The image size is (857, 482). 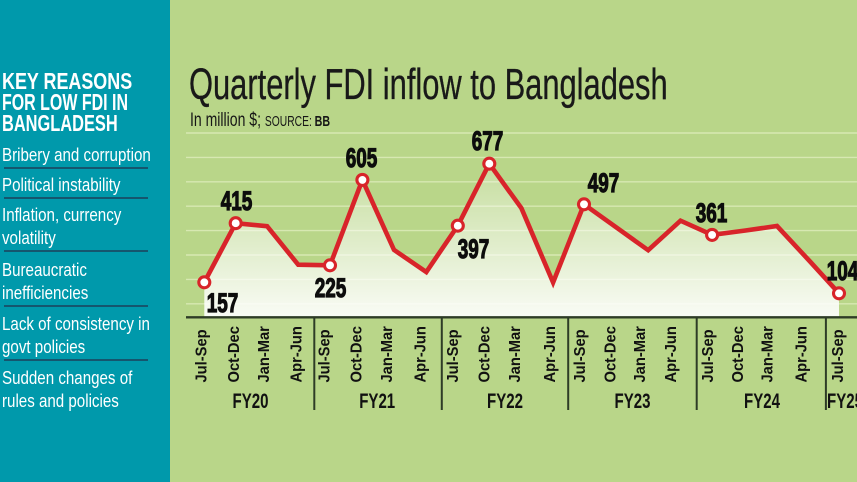 I want to click on svg-text: FY21, so click(x=377, y=400).